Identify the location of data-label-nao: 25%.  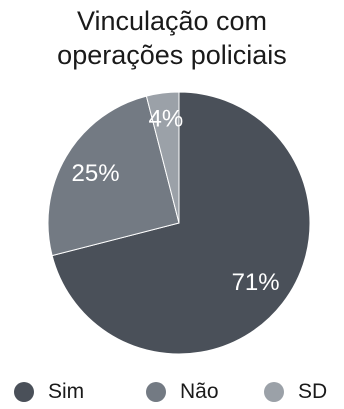
(96, 173).